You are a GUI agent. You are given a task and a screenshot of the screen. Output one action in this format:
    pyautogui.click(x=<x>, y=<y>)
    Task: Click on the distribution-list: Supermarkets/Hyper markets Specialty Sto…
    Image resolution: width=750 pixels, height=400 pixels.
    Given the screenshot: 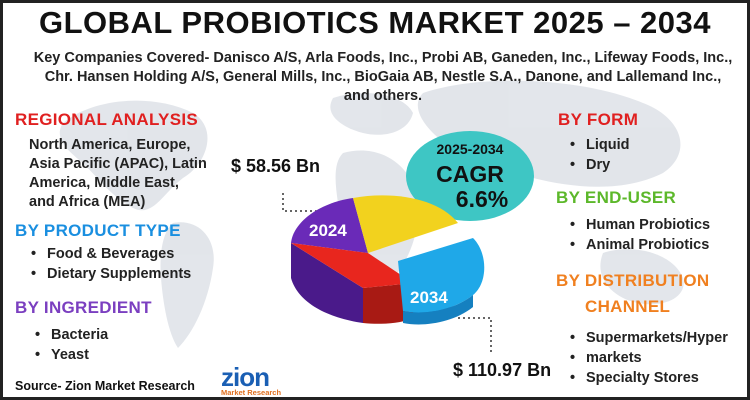 What is the action you would take?
    pyautogui.click(x=648, y=358)
    